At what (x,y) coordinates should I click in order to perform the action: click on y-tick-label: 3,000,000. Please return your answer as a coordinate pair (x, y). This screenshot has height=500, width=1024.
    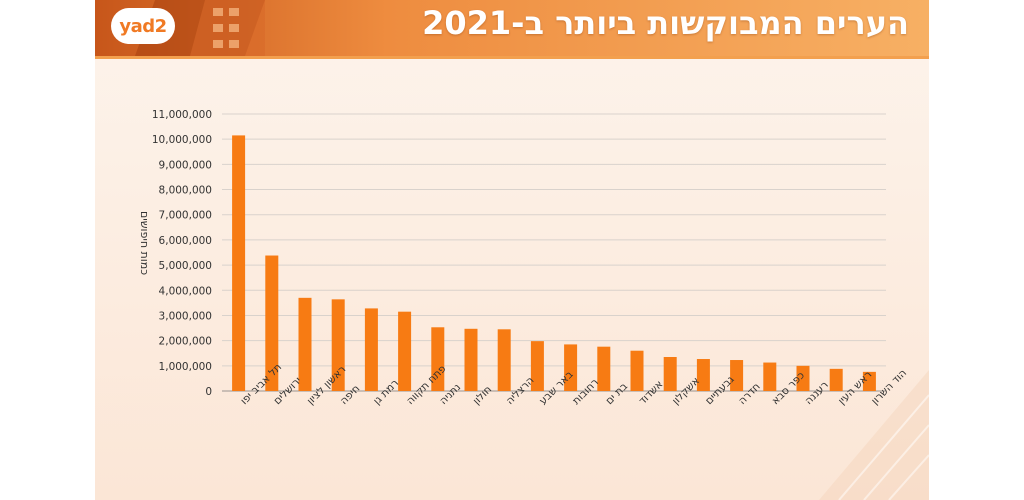
    Looking at the image, I should click on (185, 316).